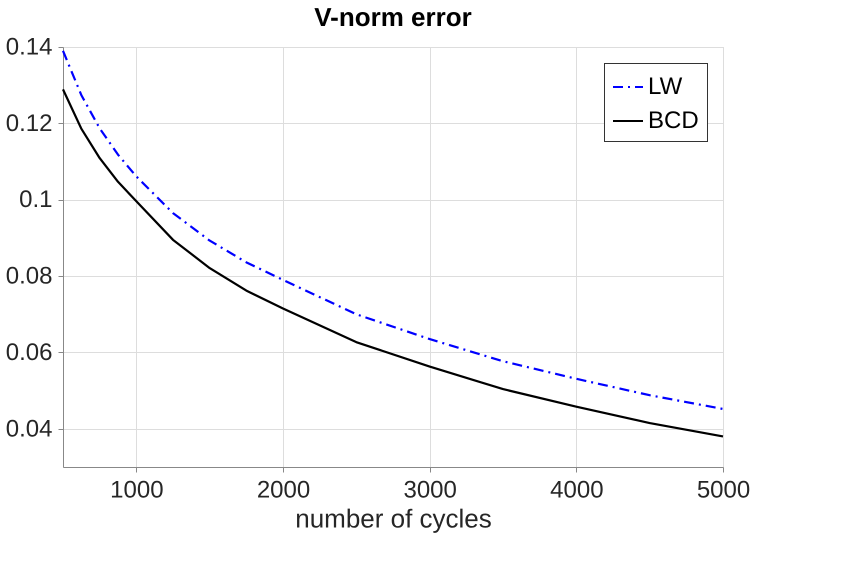  What do you see at coordinates (29, 47) in the screenshot?
I see `y-tick-label: 0.14` at bounding box center [29, 47].